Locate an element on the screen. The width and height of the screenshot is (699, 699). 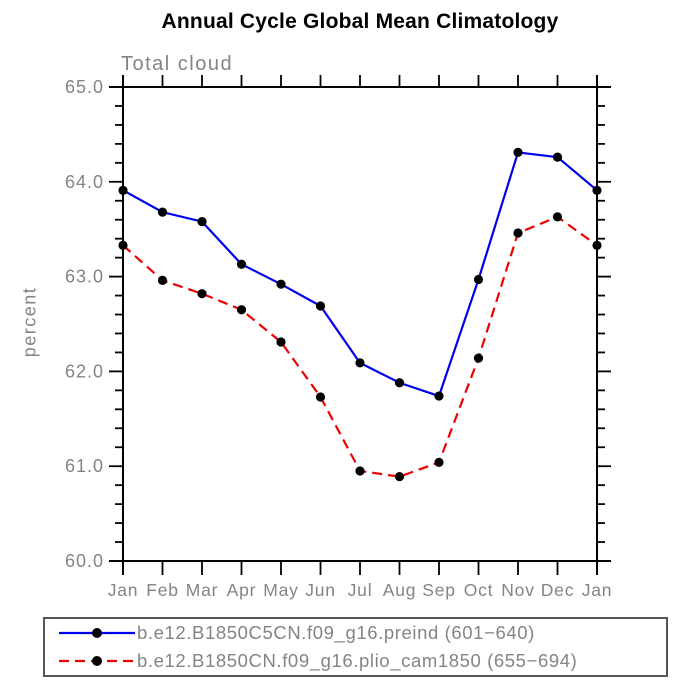
x-tick-label: Nov is located at coordinates (518, 590).